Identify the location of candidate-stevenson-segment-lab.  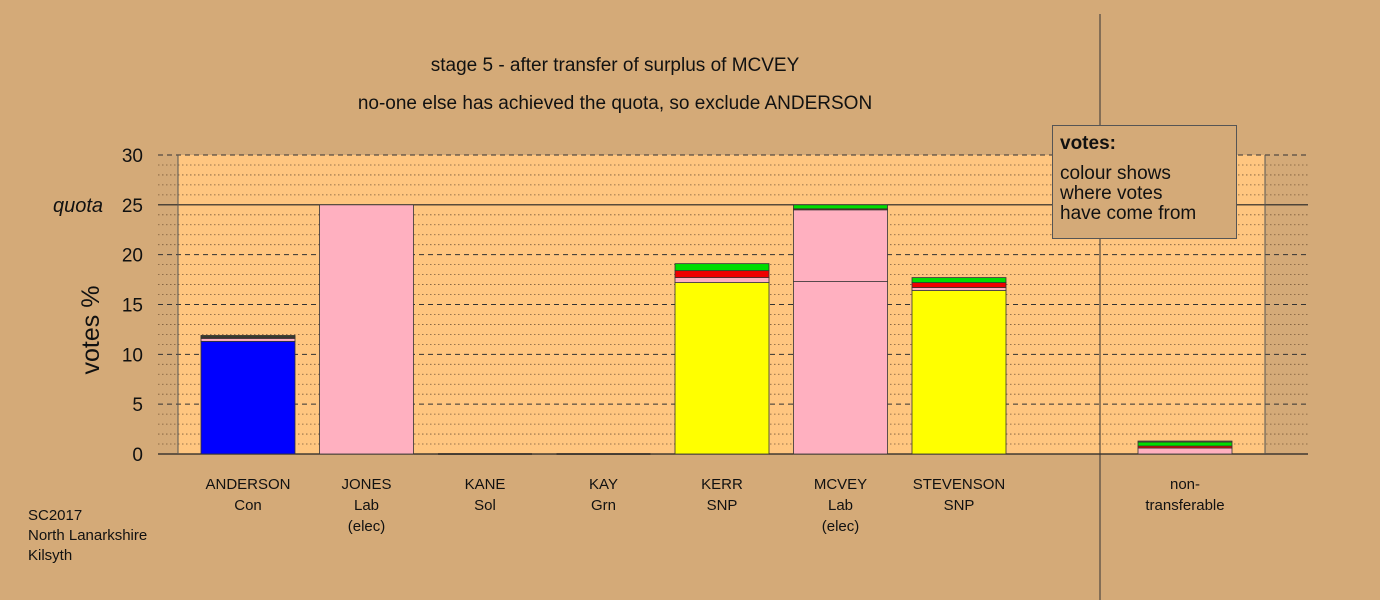
(959, 289).